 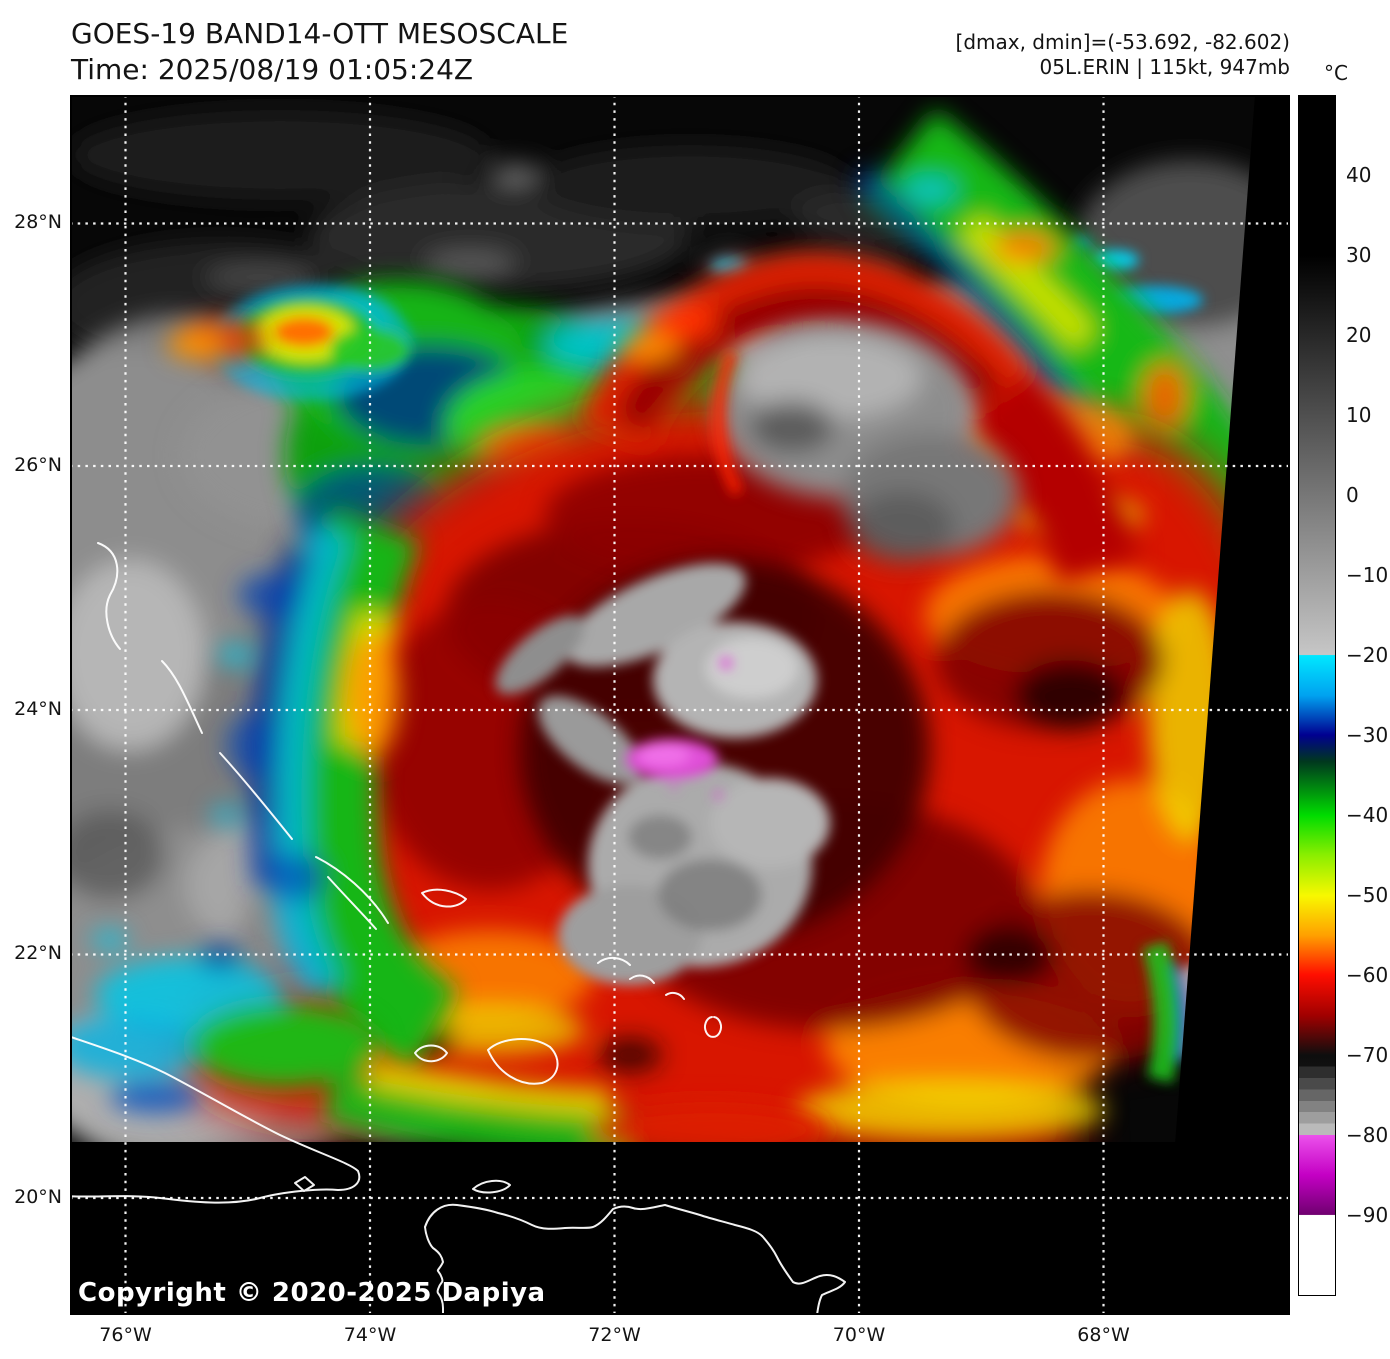 What do you see at coordinates (1359, 175) in the screenshot?
I see `colorbar-tick-label: 40` at bounding box center [1359, 175].